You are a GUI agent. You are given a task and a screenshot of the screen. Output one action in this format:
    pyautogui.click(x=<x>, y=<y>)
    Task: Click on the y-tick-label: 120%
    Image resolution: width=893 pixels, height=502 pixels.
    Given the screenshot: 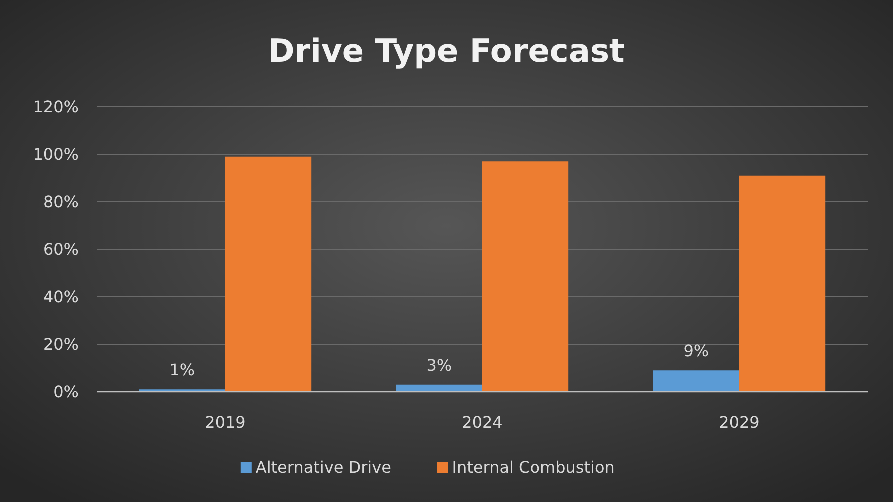 What is the action you would take?
    pyautogui.click(x=56, y=107)
    